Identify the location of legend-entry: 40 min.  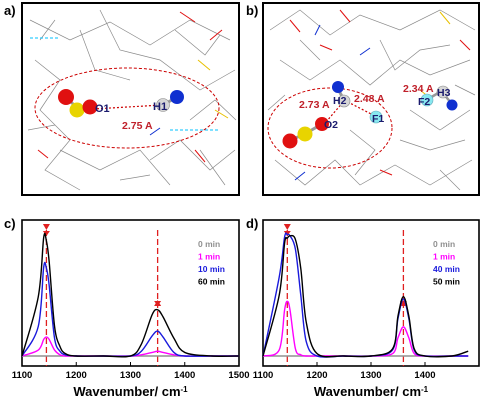
(446, 269).